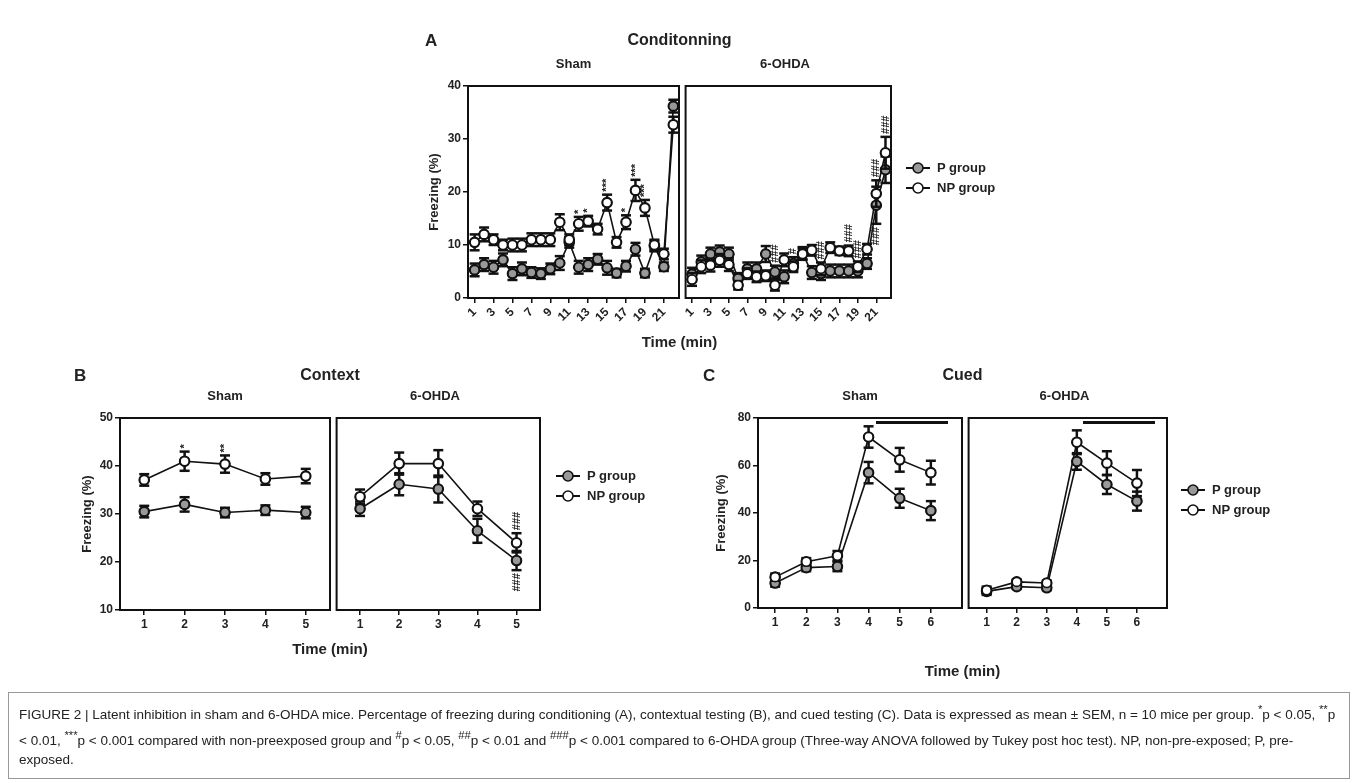 The width and height of the screenshot is (1360, 783). Describe the element at coordinates (106, 417) in the screenshot. I see `y-tick-label: 50` at that location.